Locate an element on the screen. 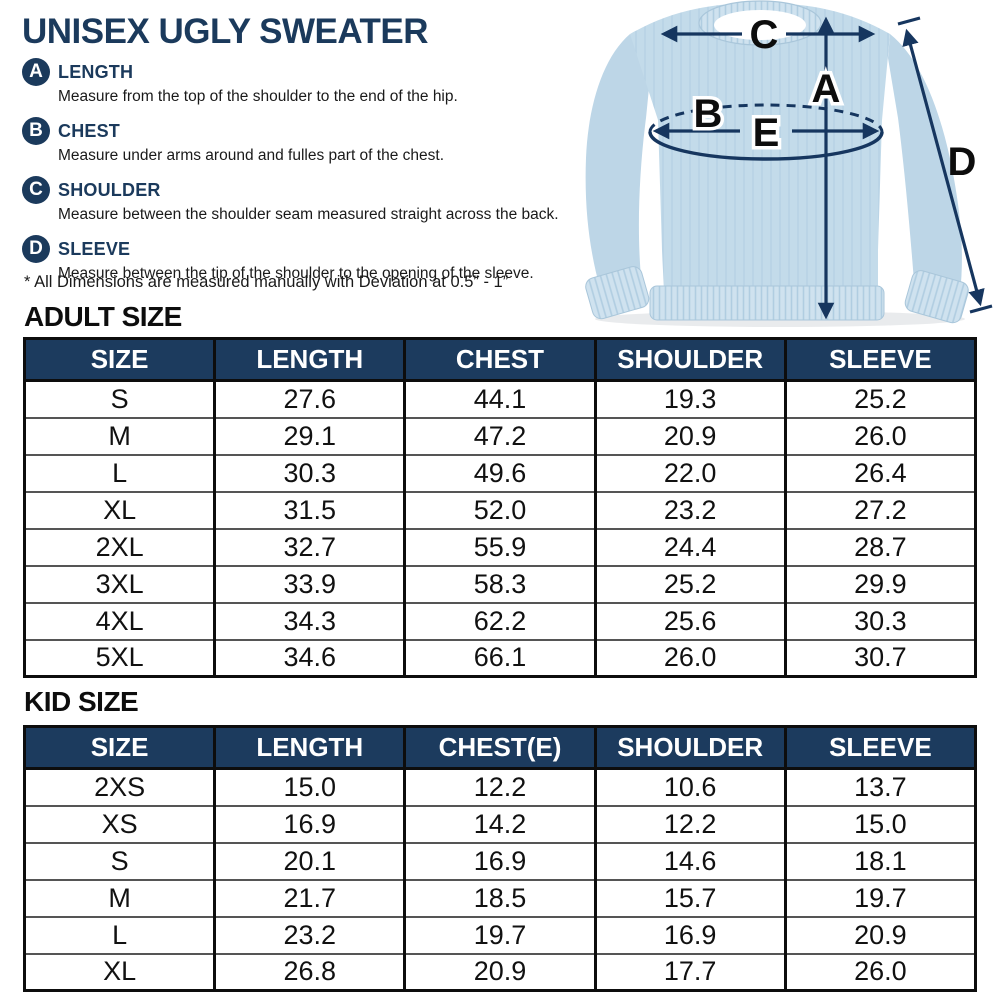 The height and width of the screenshot is (1000, 1000). kid-header-row: SIZE LENGTH CHEST(E) SHOULDER SLEEVE is located at coordinates (500, 748).